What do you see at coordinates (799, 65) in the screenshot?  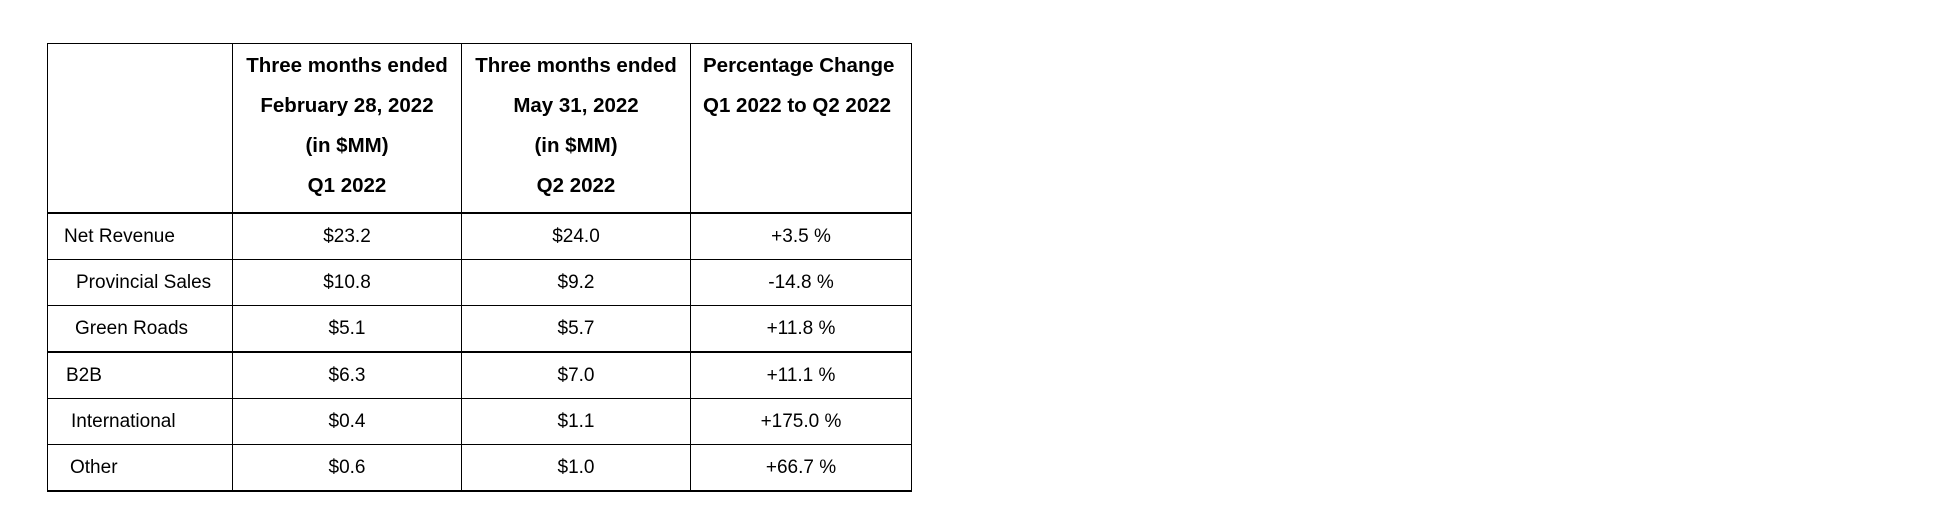 I see `pct-header-line-1: Percentage Change` at bounding box center [799, 65].